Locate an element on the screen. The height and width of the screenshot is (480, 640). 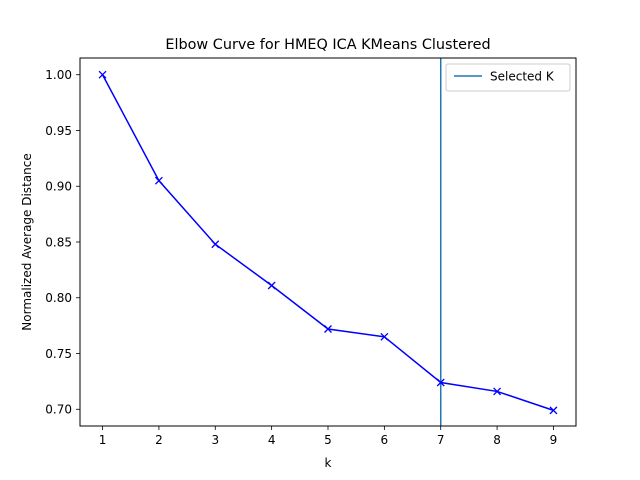
x-tick-label: 2 is located at coordinates (159, 440).